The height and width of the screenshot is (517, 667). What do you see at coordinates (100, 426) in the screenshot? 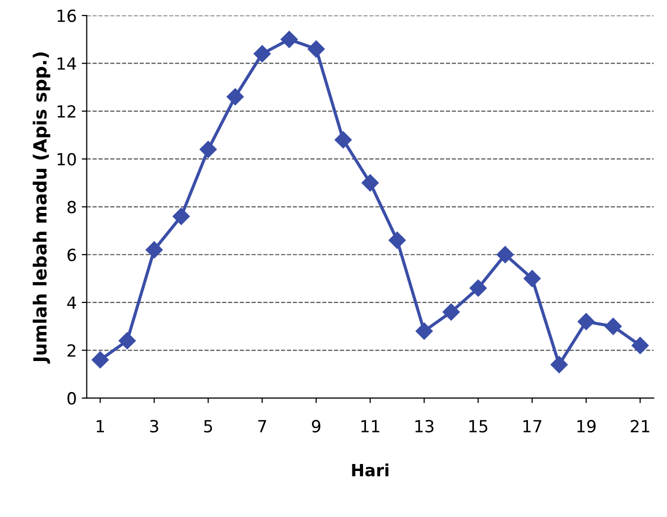
I see `x-tick-label: 1` at bounding box center [100, 426].